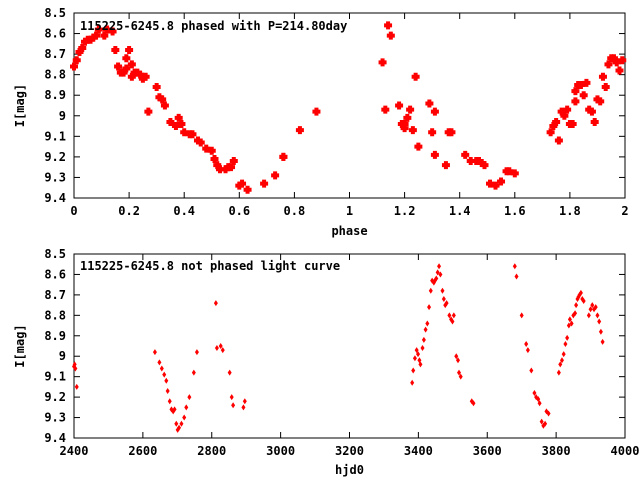 This screenshot has height=480, width=640. Describe the element at coordinates (20, 345) in the screenshot. I see `y-axis-label: I[mag]` at that location.